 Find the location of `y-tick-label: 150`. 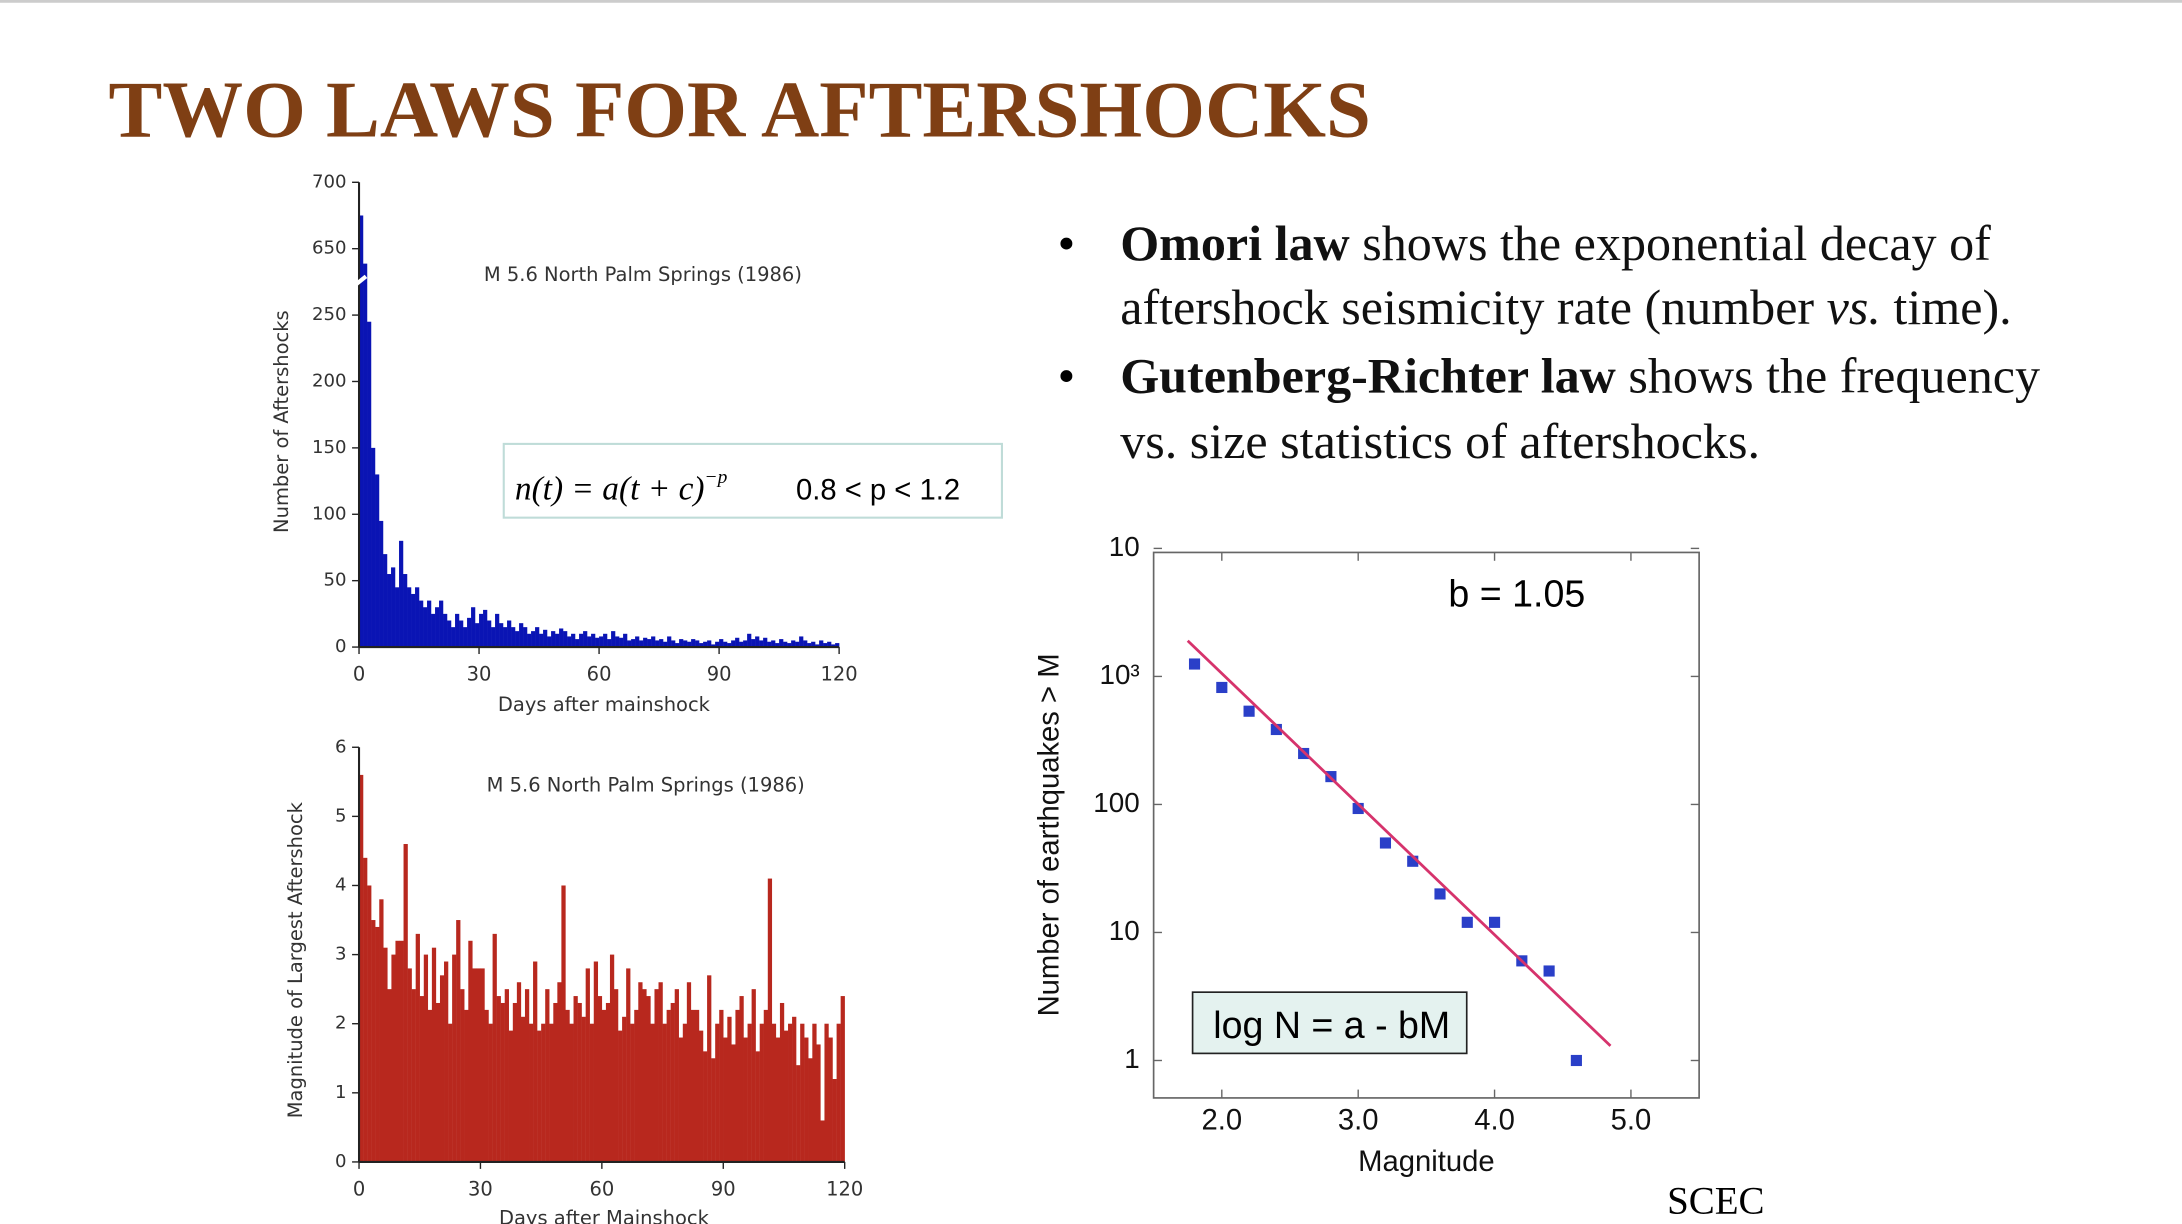

y-tick-label: 150 is located at coordinates (329, 447).